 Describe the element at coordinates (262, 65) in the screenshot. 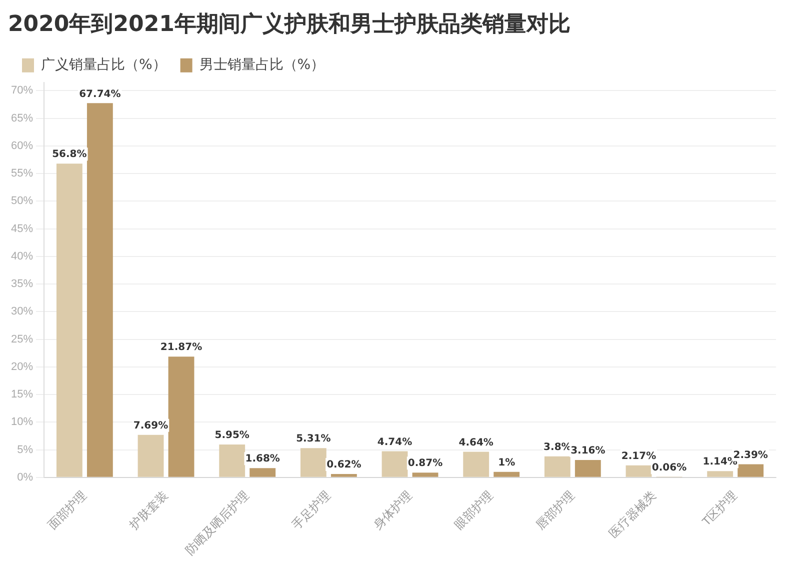

I see `legend-label: 男士销量占比（%）` at that location.